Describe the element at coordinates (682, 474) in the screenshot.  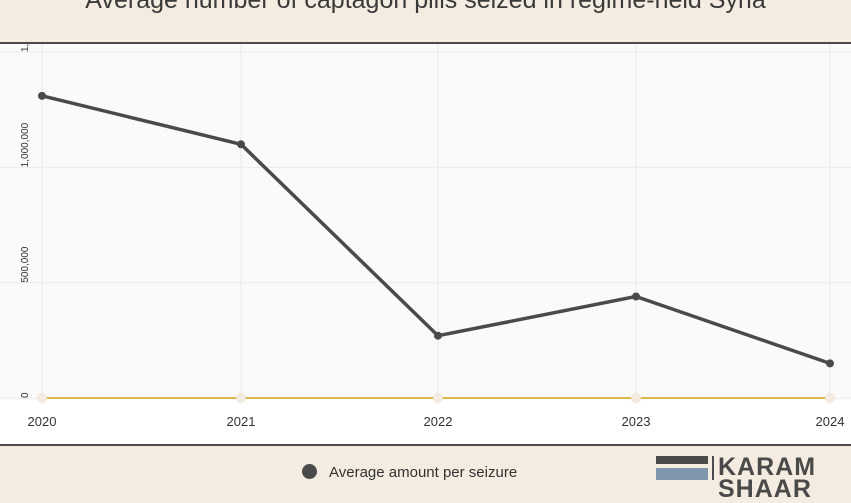
I see `logo-bar-bottom` at that location.